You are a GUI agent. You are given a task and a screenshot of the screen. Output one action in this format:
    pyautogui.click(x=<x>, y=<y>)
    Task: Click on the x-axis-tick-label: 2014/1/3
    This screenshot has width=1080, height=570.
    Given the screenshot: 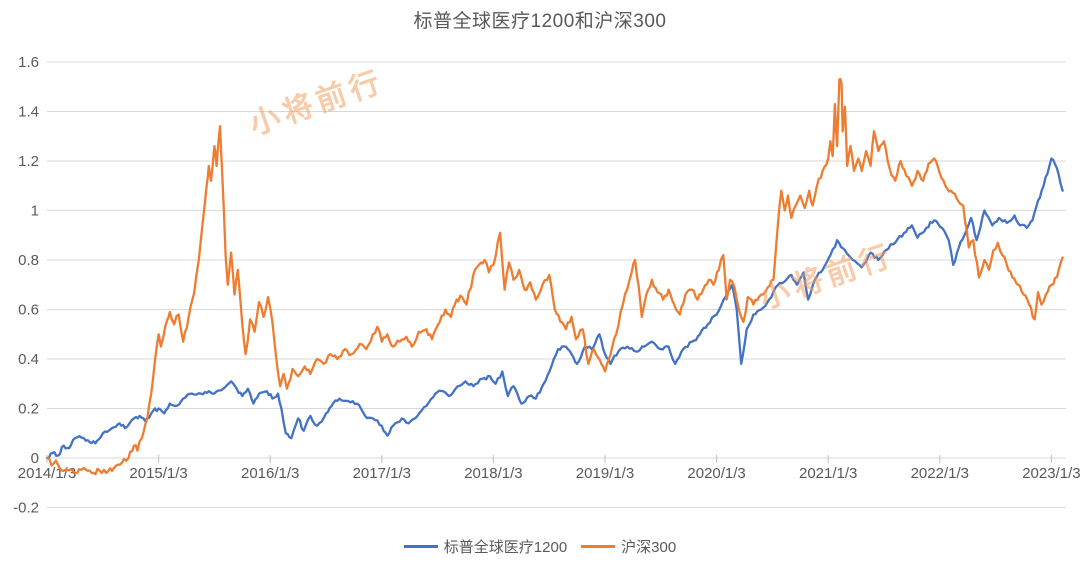 What is the action you would take?
    pyautogui.click(x=47, y=473)
    